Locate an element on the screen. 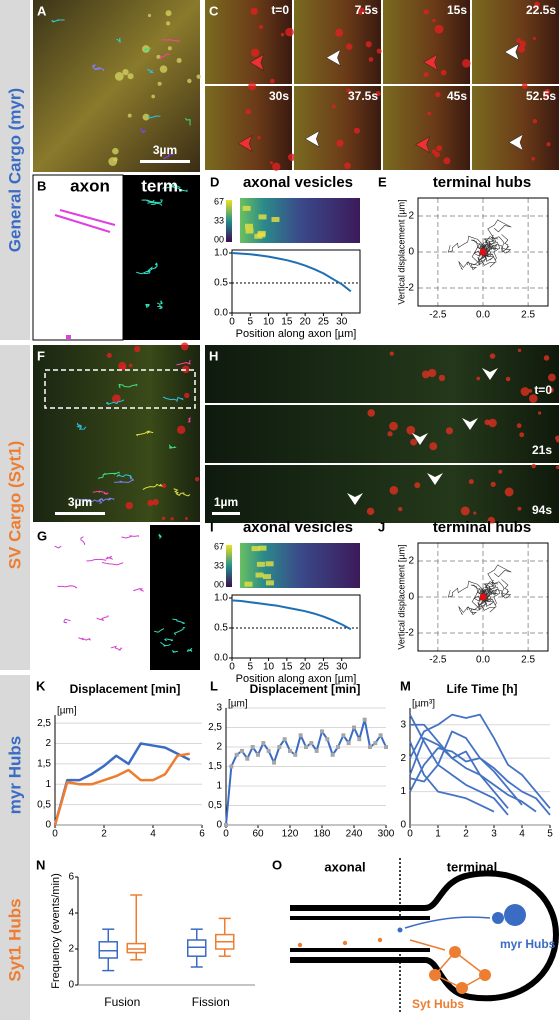 This screenshot has height=1020, width=559. side-band is located at coordinates (15, 847).